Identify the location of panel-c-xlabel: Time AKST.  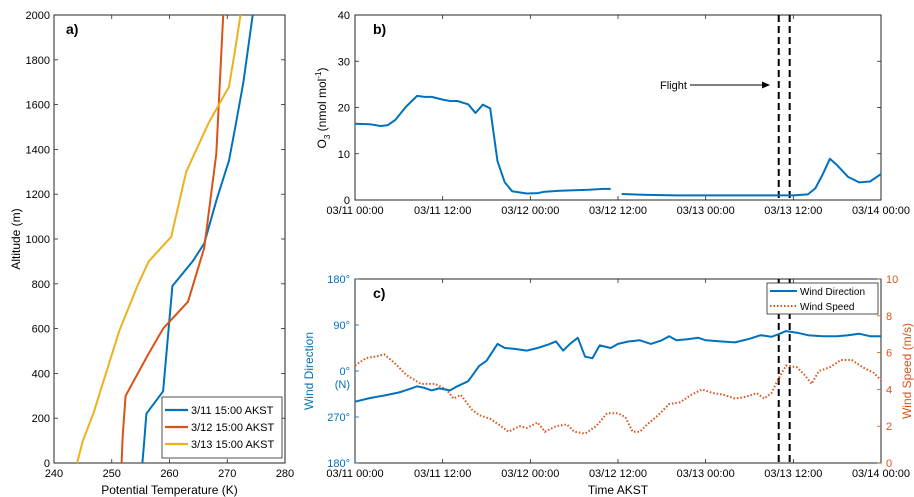
(618, 490).